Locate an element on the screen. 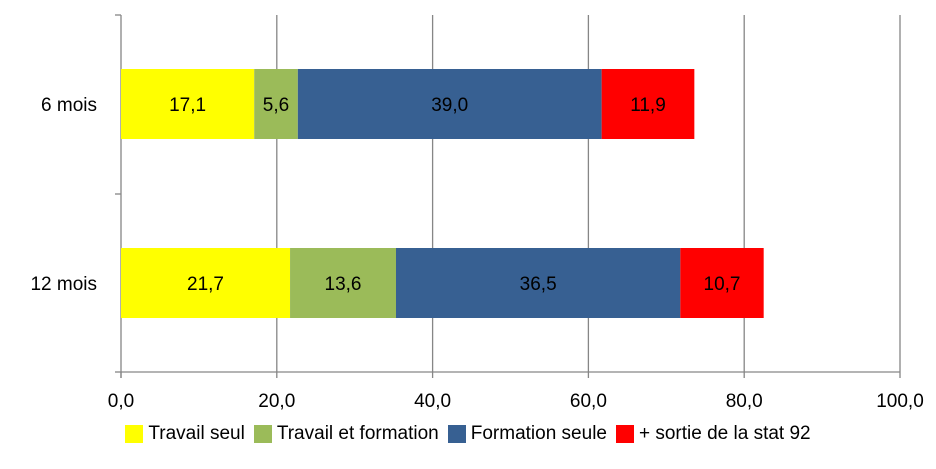  x-tick-label: 80,0 is located at coordinates (744, 401).